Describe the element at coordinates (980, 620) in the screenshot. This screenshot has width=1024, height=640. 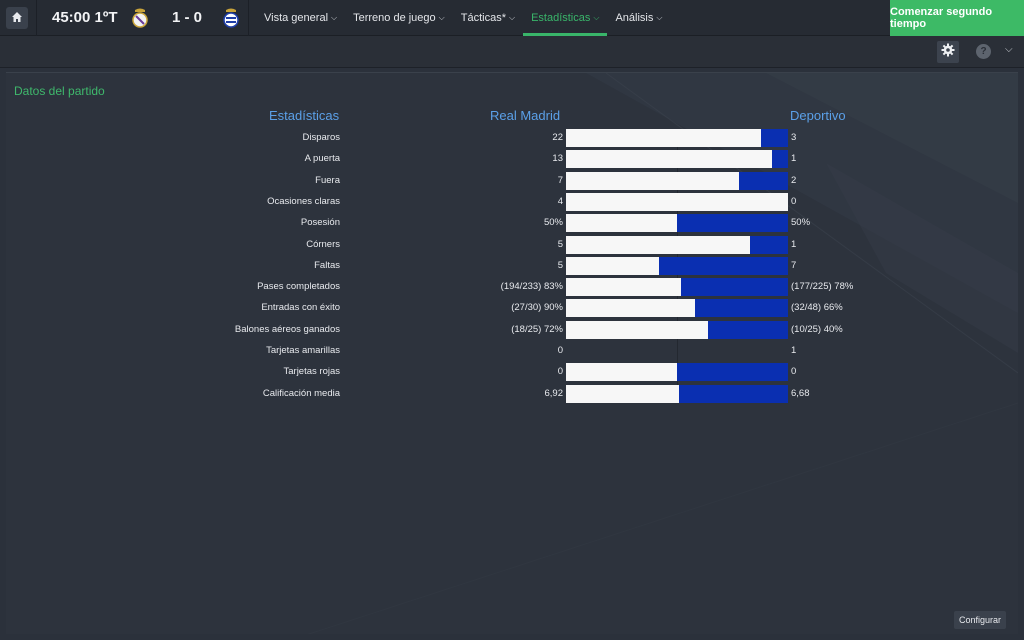
I see `configure-button: Configurar` at that location.